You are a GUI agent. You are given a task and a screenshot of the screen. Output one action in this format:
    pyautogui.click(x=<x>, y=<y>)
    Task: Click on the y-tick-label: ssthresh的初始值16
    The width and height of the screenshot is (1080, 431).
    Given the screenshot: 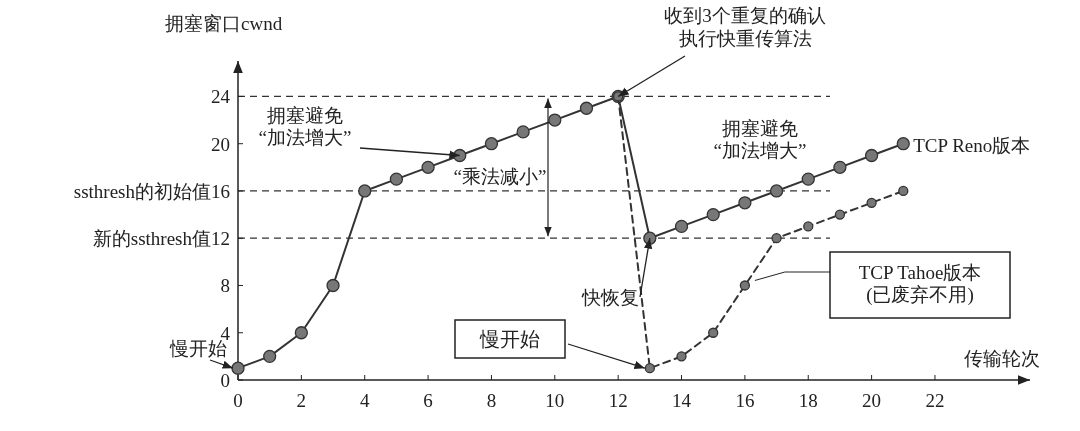 What is the action you would take?
    pyautogui.click(x=151, y=191)
    